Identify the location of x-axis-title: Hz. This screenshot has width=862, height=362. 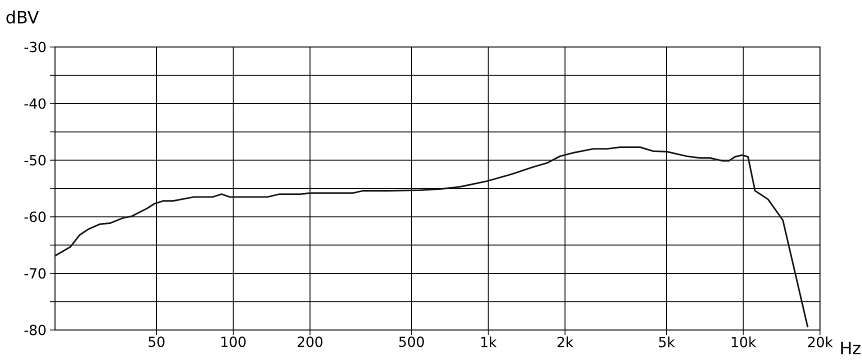
(850, 348).